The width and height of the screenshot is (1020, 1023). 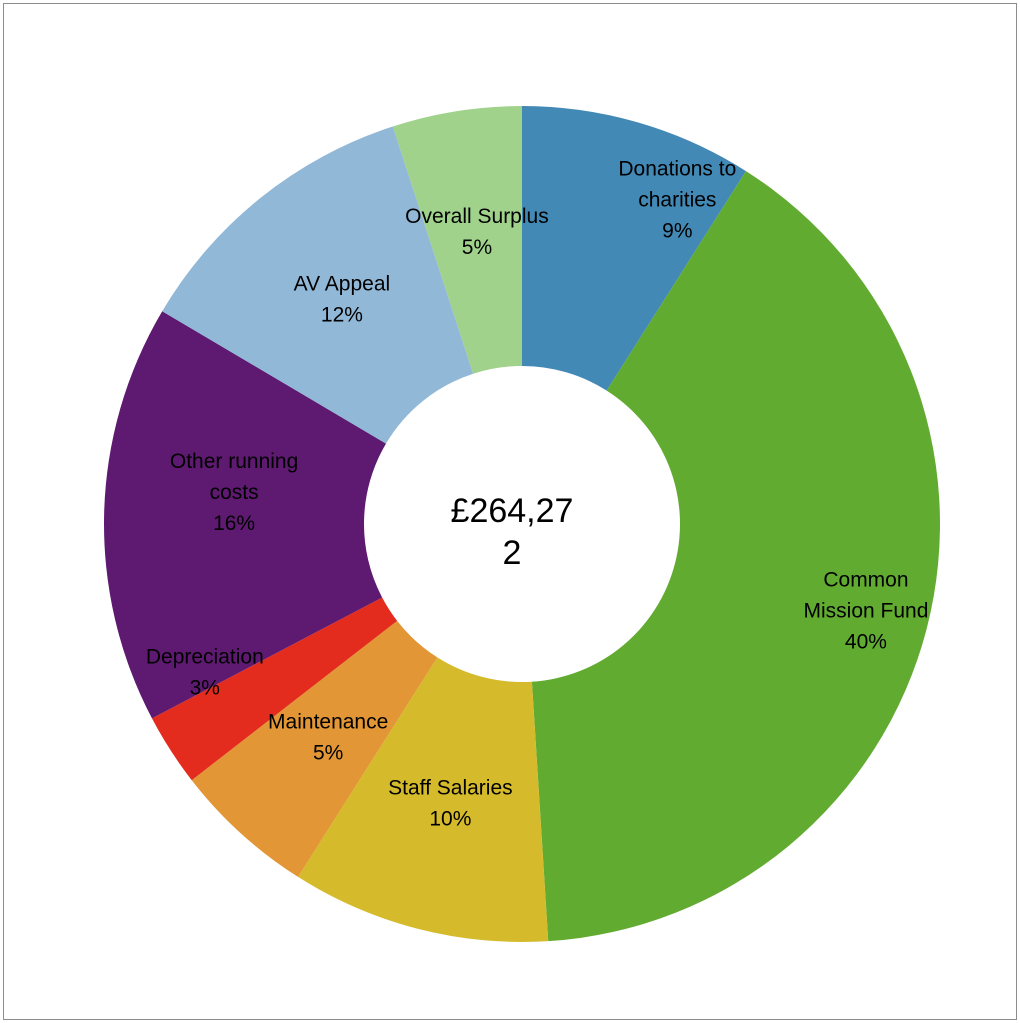 I want to click on slice-name-line: Donations to, so click(x=677, y=168).